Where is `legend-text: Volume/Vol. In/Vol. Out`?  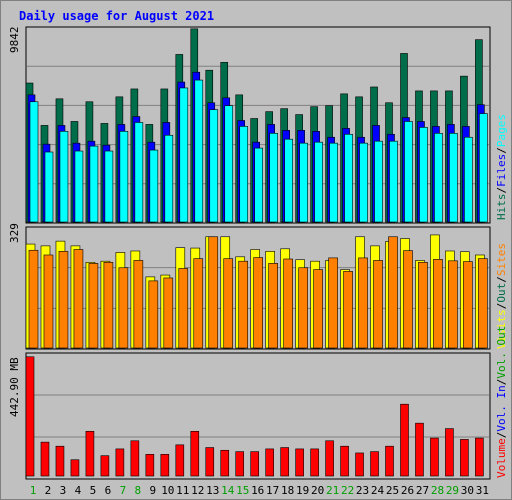
legend-text: Volume/Vol. In/Vol. Out is located at coordinates (501, 402).